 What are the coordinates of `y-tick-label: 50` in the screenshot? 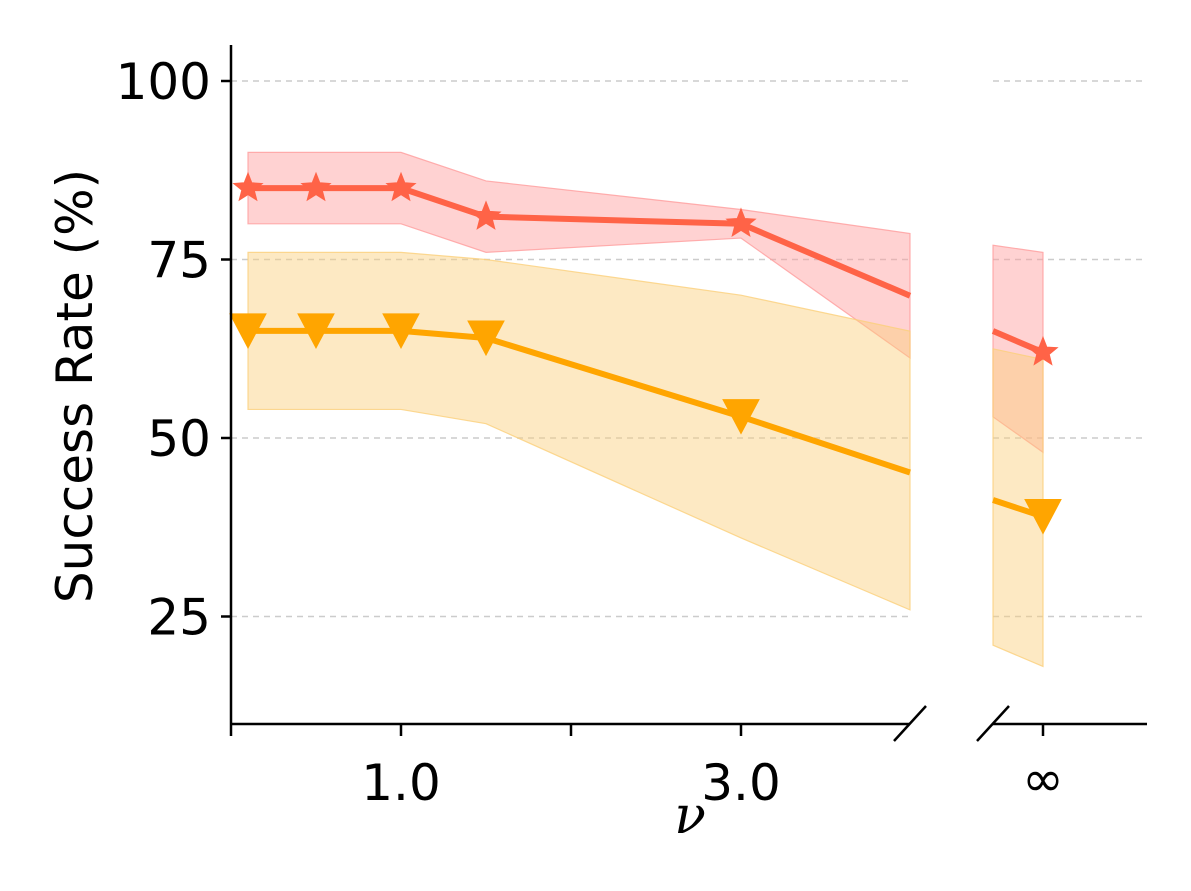 It's located at (179, 439).